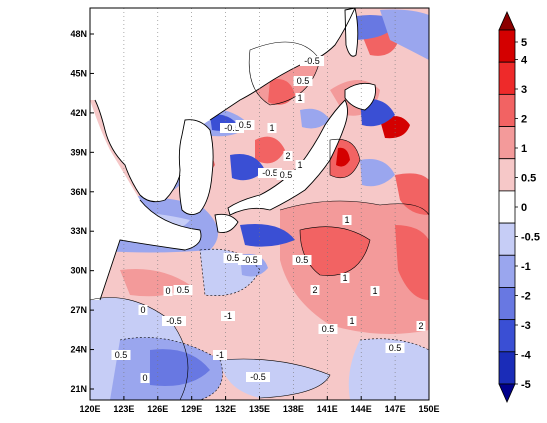 The image size is (547, 423). I want to click on colorbar-label: 1, so click(524, 149).